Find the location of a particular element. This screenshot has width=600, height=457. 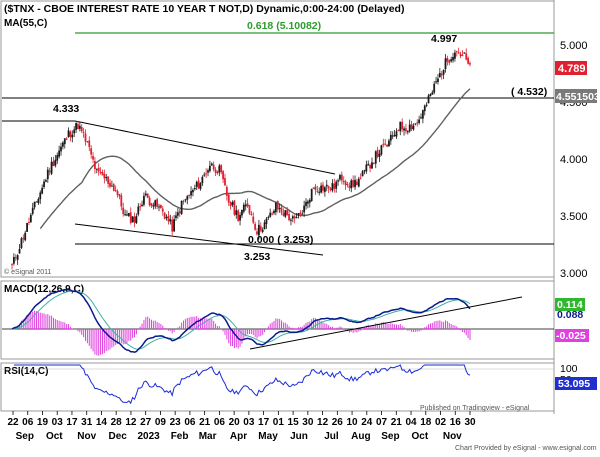

x-day-label: 12 is located at coordinates (323, 422).